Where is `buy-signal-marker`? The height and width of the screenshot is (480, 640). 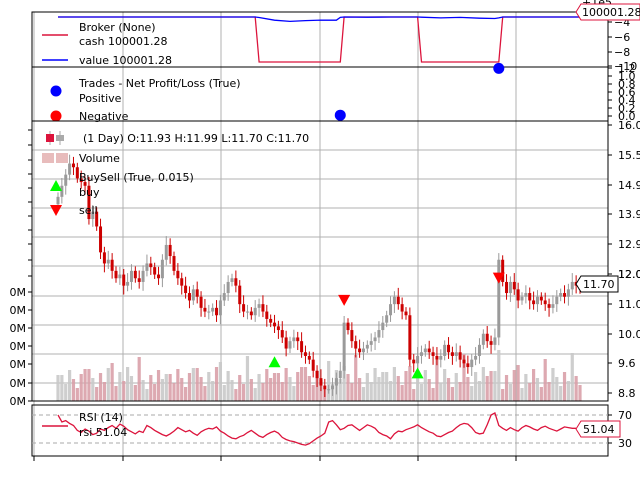
buy-signal-marker is located at coordinates (274, 362).